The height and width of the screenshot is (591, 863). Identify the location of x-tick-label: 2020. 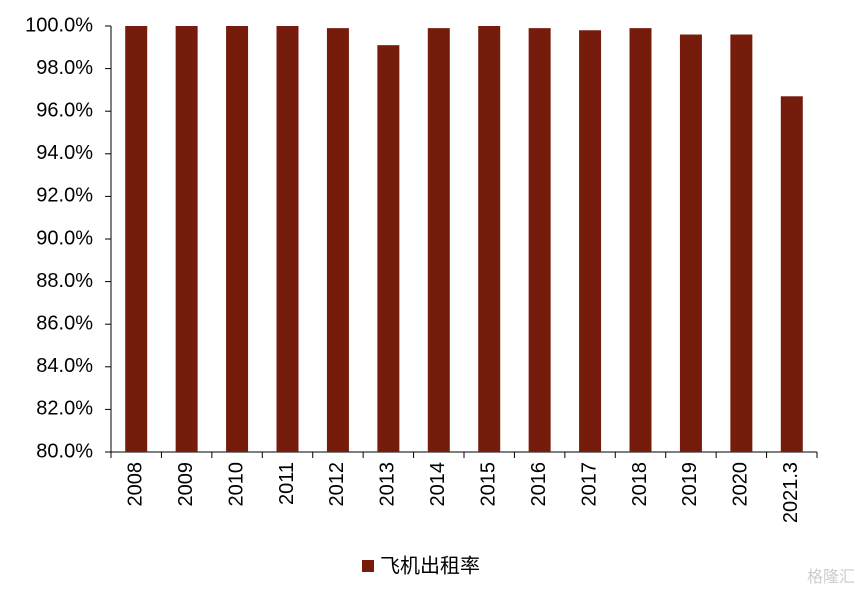
(741, 484).